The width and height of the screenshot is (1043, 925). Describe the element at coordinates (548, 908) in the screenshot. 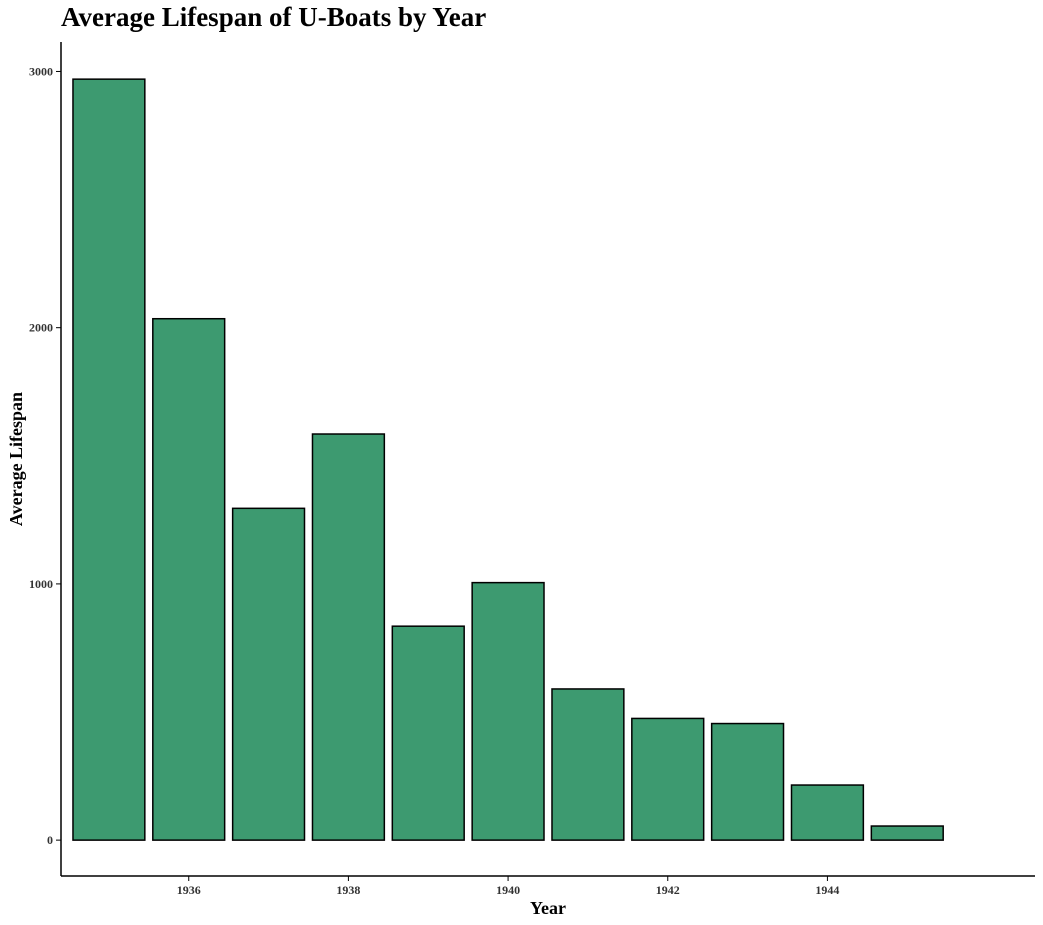

I see `x-axis-title: Year` at that location.